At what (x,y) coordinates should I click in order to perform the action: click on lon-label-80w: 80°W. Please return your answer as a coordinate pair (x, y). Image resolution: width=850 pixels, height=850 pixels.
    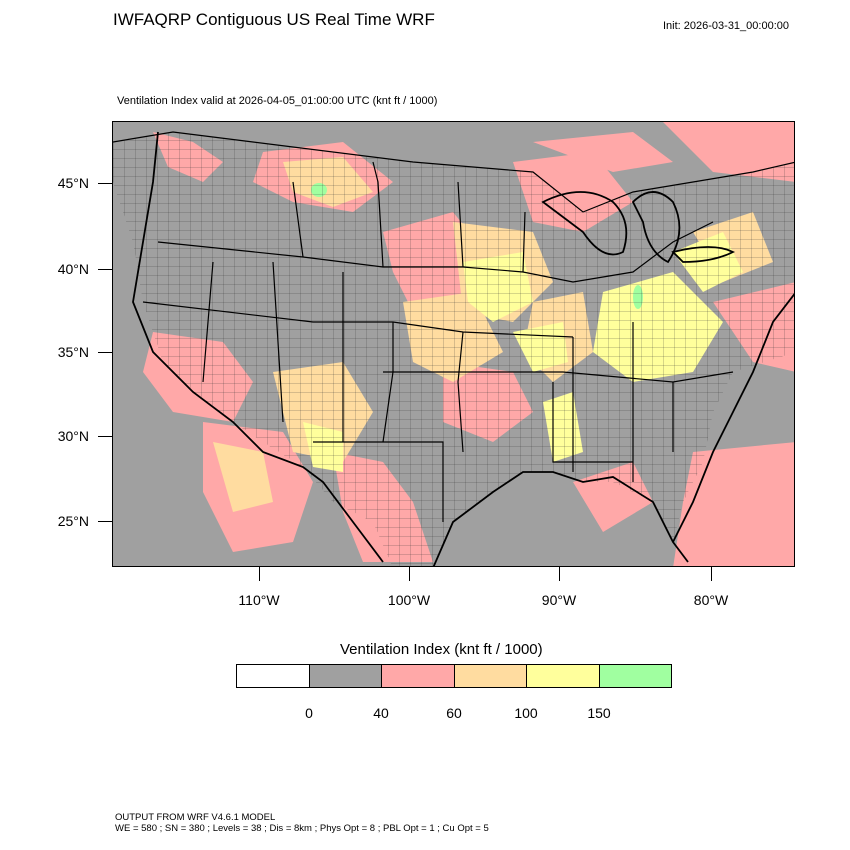
    Looking at the image, I should click on (711, 600).